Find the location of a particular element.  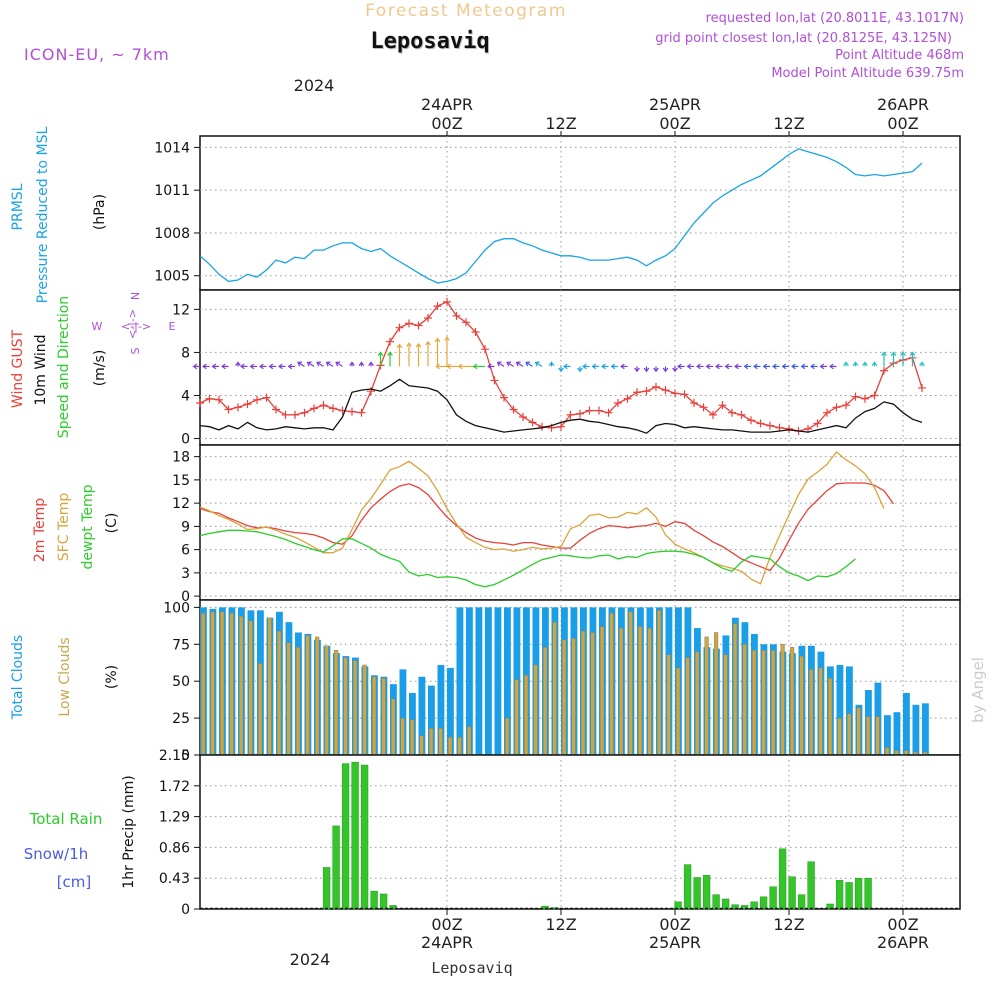

y-tick-label: 1.29 is located at coordinates (174, 818).